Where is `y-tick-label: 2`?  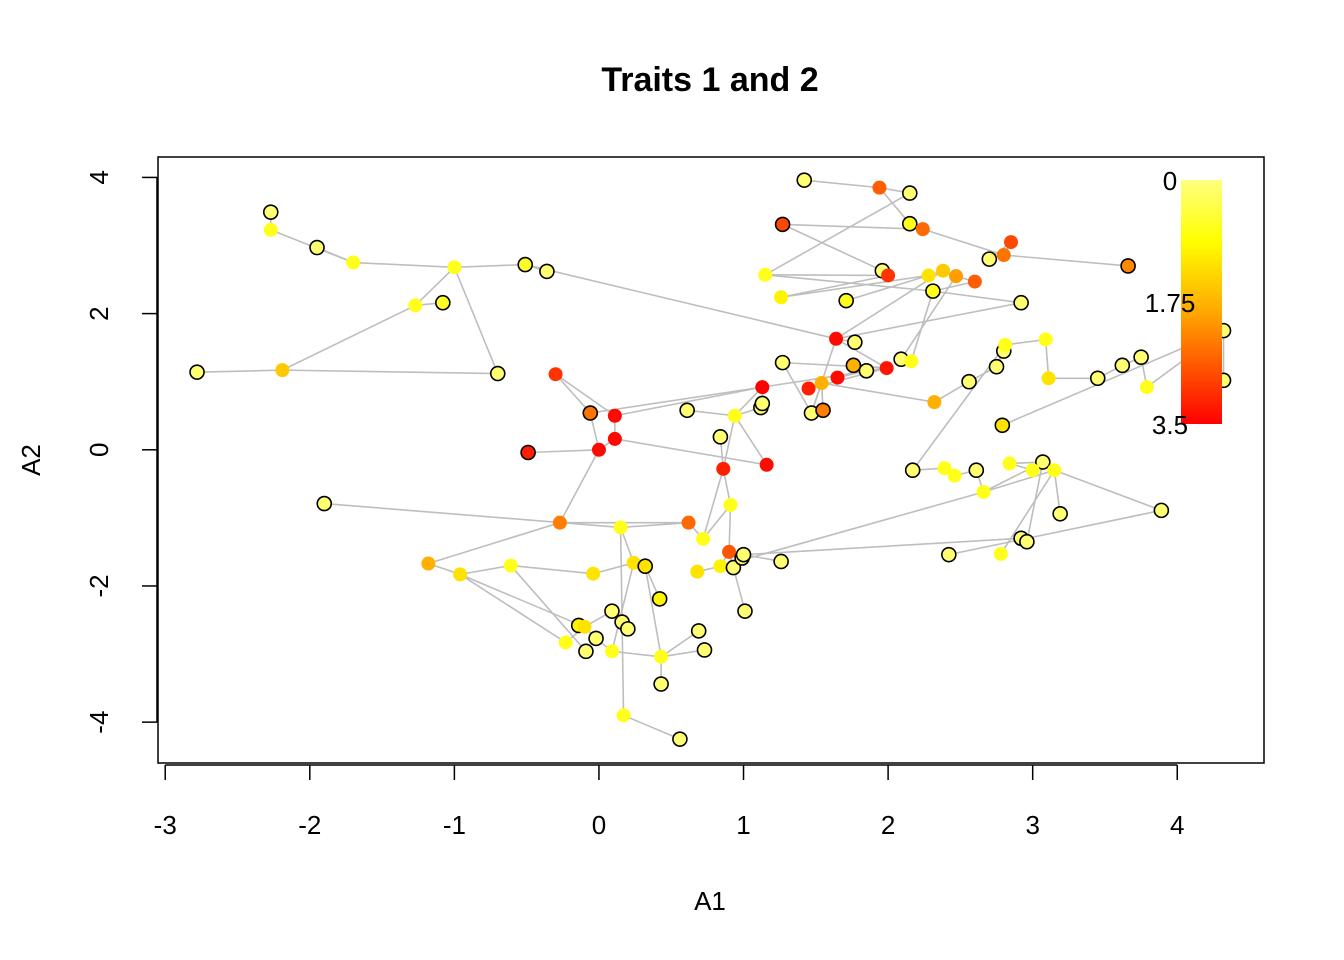
y-tick-label: 2 is located at coordinates (99, 313).